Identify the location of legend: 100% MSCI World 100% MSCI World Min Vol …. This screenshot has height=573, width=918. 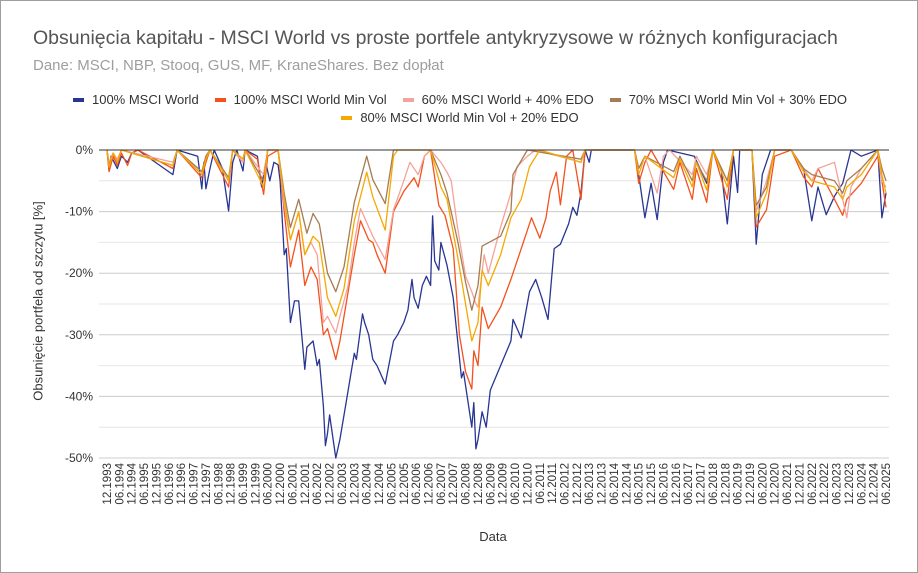
(459, 108).